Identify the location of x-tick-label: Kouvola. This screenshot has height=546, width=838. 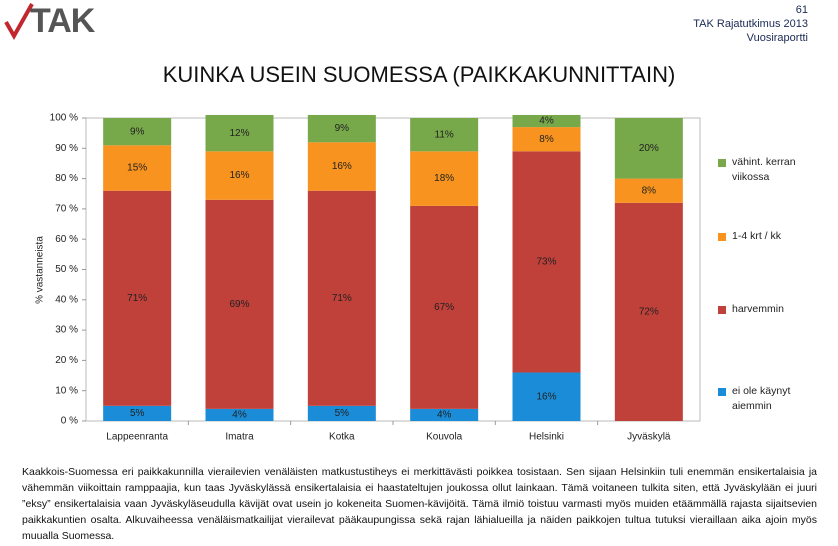
(444, 437).